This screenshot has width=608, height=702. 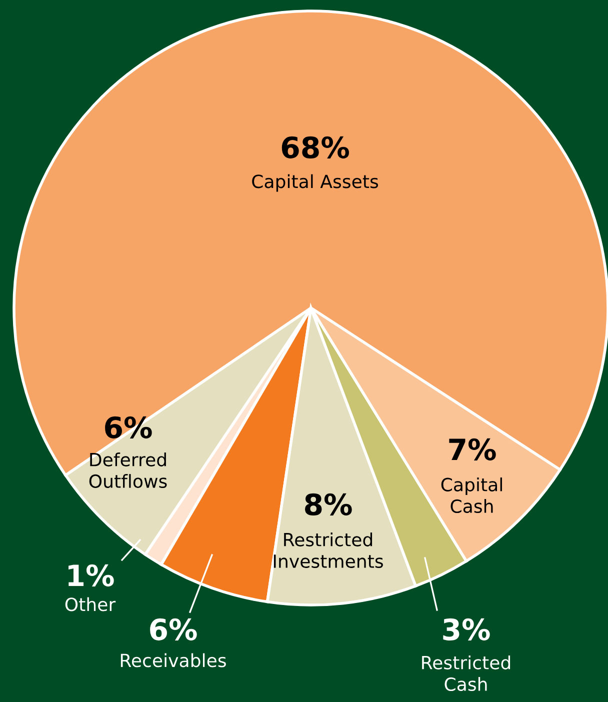 I want to click on slice-label: Restricted Cash, so click(x=466, y=673).